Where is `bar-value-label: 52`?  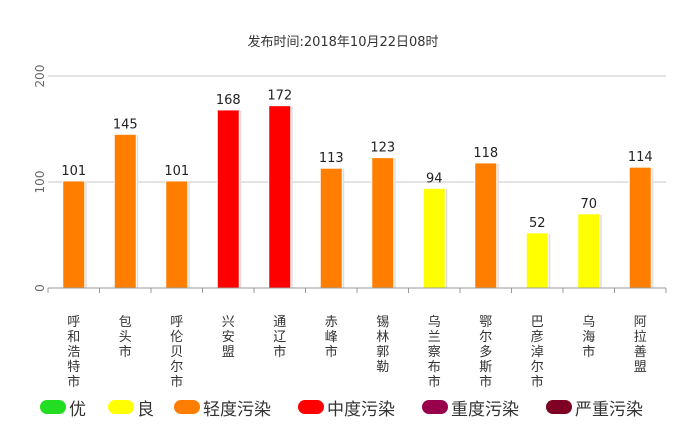
bar-value-label: 52 is located at coordinates (537, 223).